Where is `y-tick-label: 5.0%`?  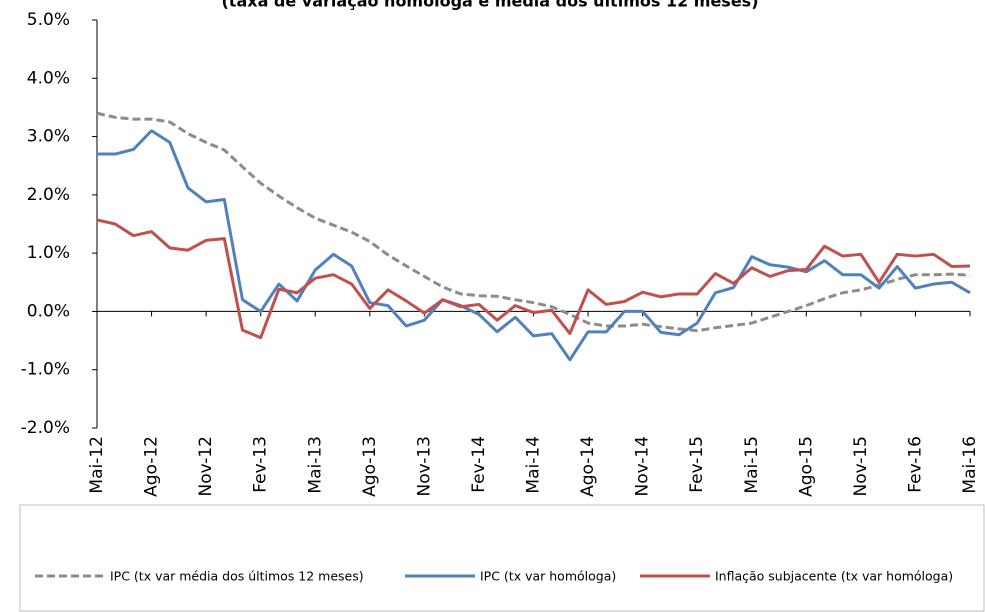 y-tick-label: 5.0% is located at coordinates (48, 20).